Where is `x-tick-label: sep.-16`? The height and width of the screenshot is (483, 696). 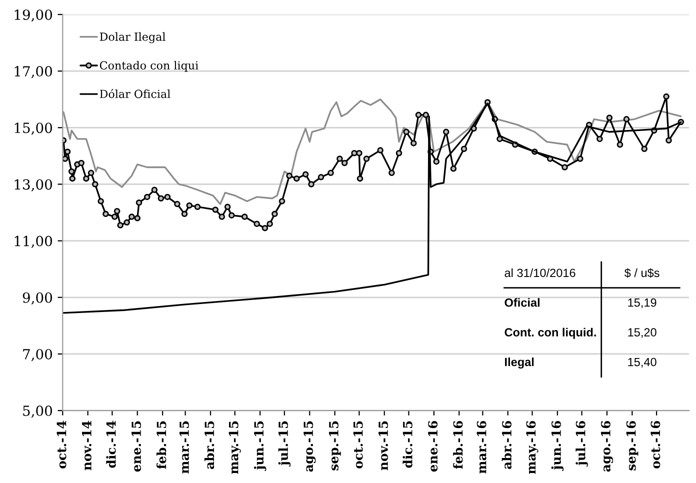 x-tick-label: sep.-16 is located at coordinates (632, 445).